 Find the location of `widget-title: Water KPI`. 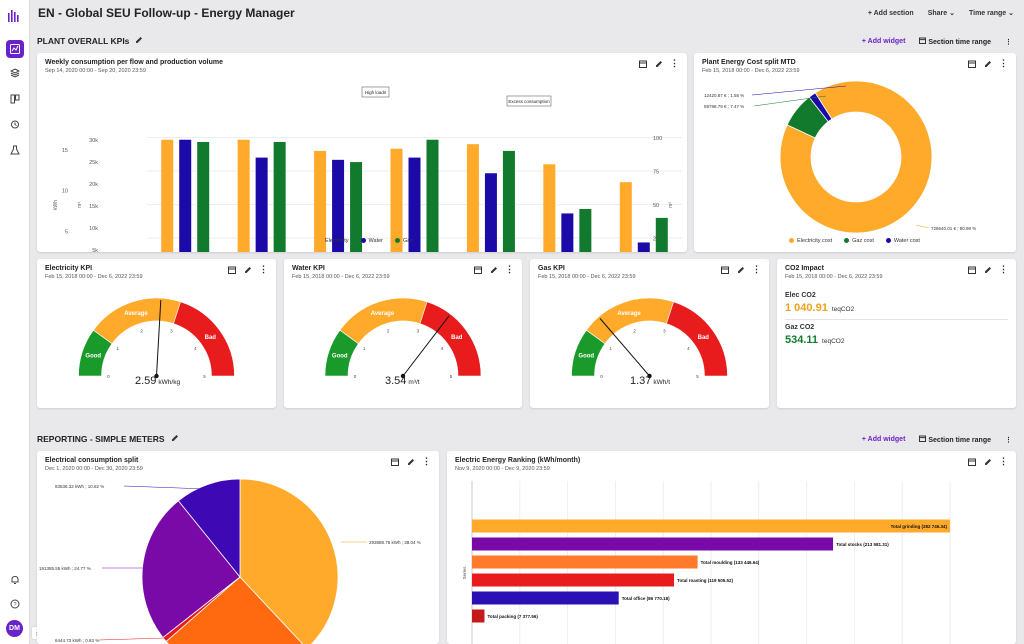

widget-title: Water KPI is located at coordinates (308, 268).